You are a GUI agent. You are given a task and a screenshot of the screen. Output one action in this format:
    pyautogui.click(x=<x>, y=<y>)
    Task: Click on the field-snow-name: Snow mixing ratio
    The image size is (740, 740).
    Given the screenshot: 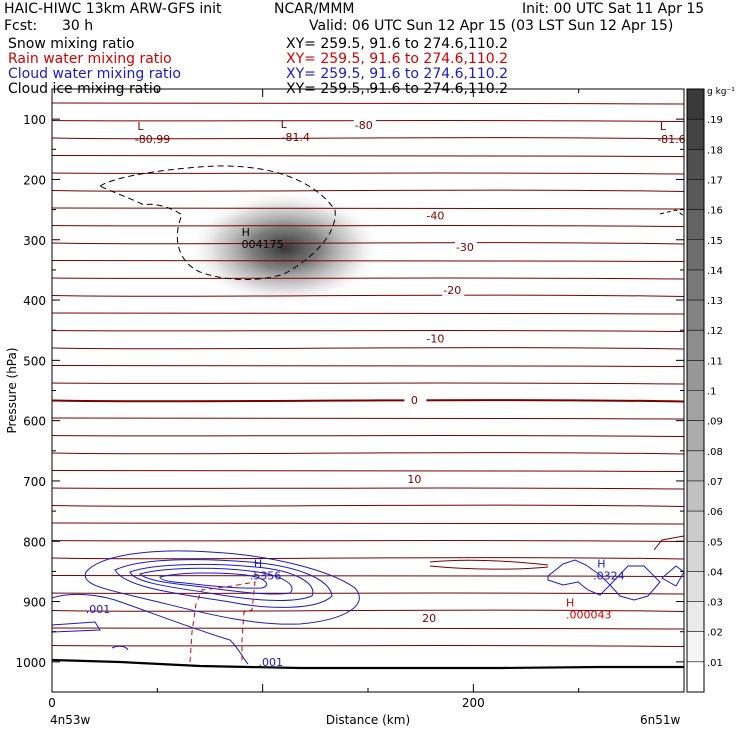 What is the action you would take?
    pyautogui.click(x=71, y=44)
    